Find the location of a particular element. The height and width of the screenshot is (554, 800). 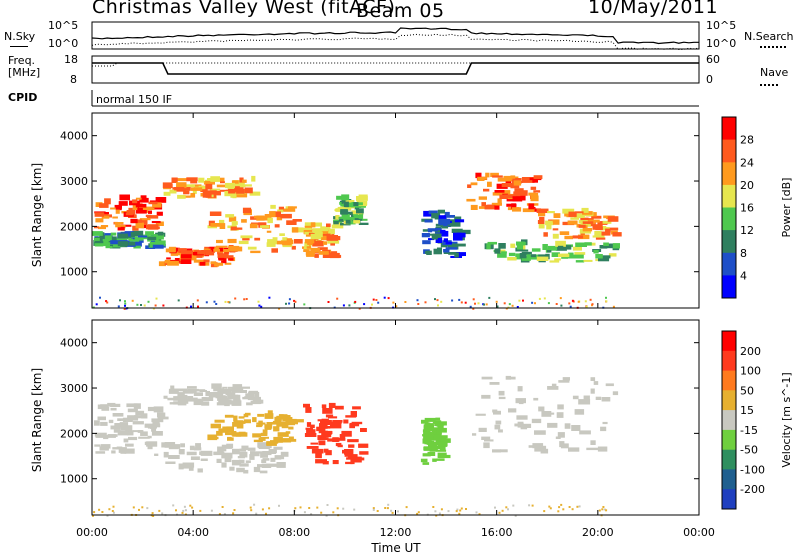

power-colorbar: 4 8 12 16 20 24 28 Power [dB] is located at coordinates (757, 207).